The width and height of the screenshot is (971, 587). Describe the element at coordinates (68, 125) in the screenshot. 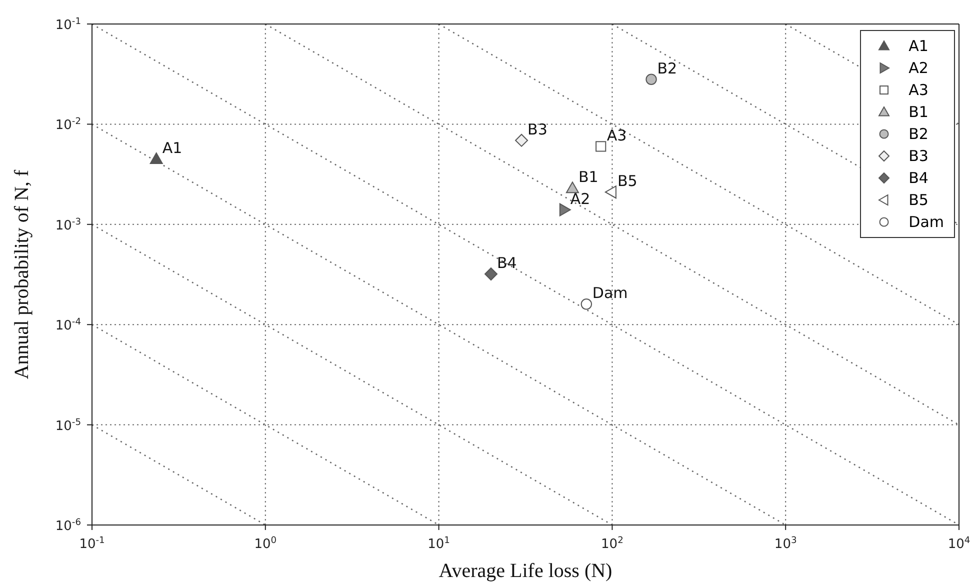

I see `y-tick-label: 10$^{-2}$` at that location.